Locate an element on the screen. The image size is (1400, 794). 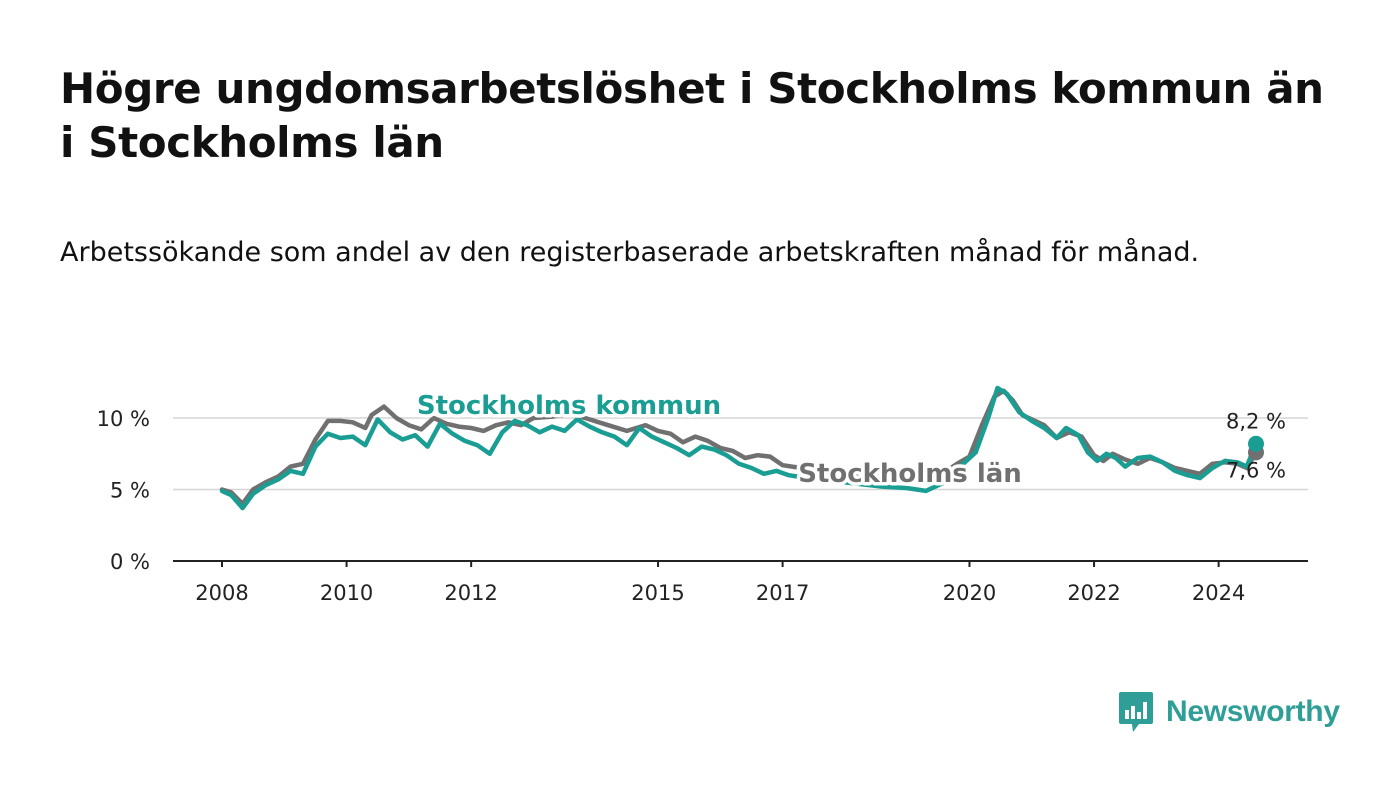
series-label-halo-stockholms-kommun: Stockholms kommun is located at coordinates (569, 406).